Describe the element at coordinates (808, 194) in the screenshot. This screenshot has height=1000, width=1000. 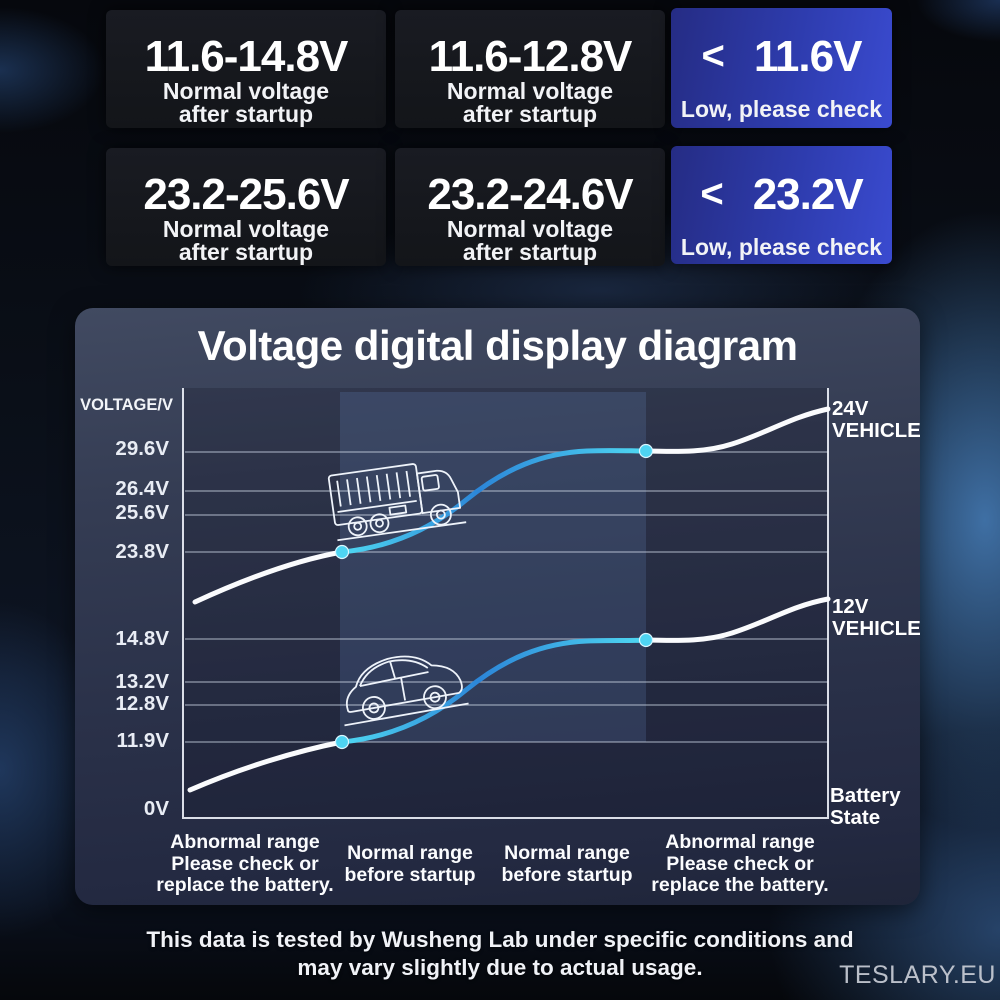
I see `voltage-threshold: 23.2V` at that location.